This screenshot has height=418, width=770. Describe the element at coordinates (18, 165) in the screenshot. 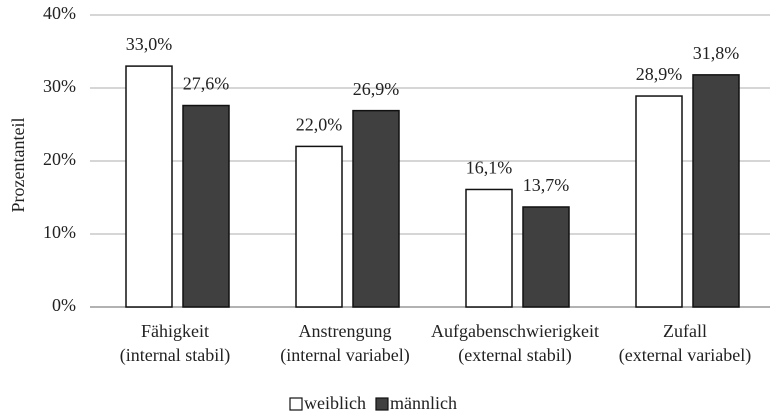

I see `y-axis-title: Prozentanteil` at that location.